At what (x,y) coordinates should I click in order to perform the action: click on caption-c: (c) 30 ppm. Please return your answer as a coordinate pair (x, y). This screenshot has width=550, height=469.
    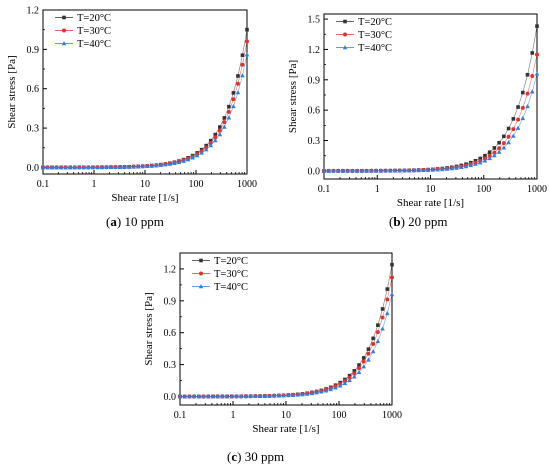
    Looking at the image, I should click on (256, 456).